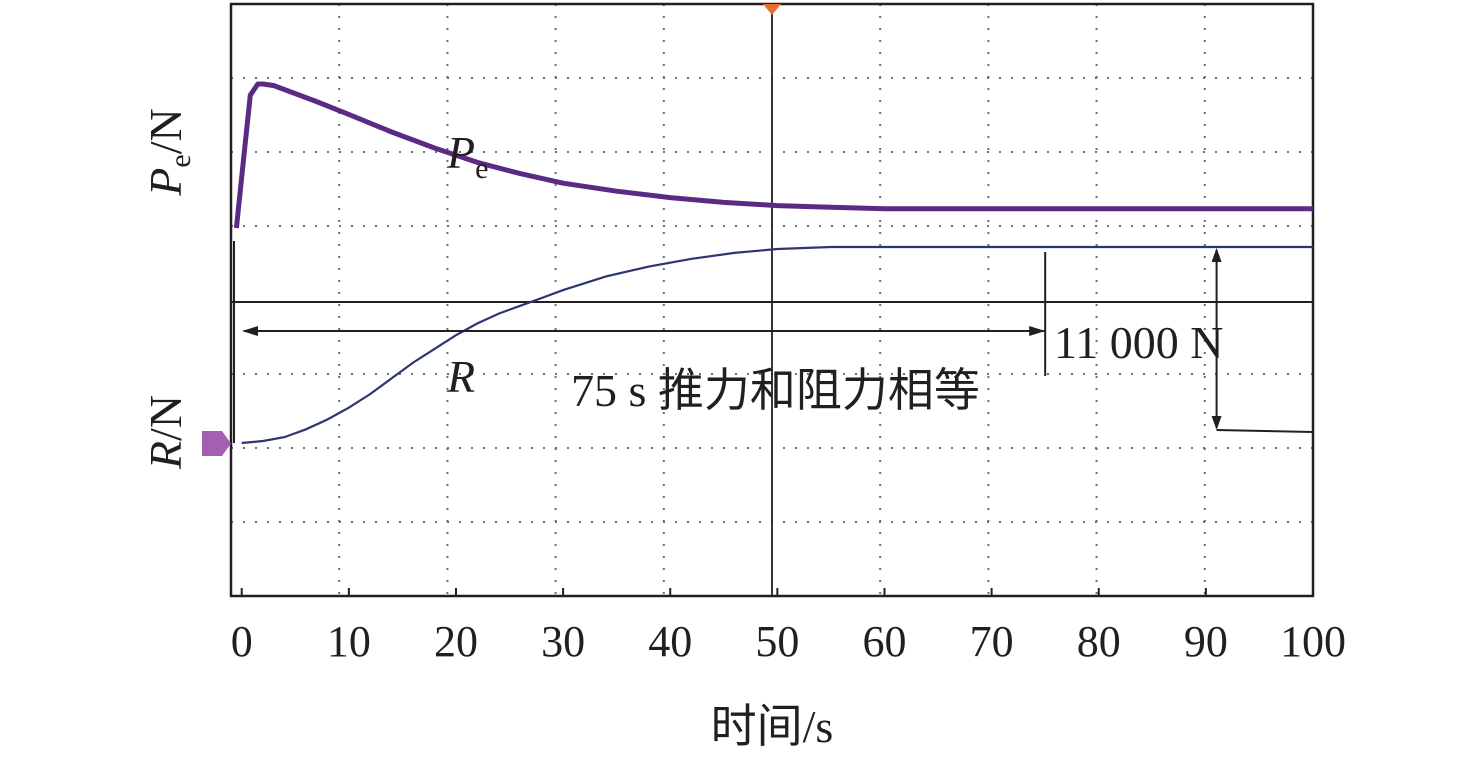 This screenshot has width=1476, height=764. Describe the element at coordinates (670, 641) in the screenshot. I see `x-tick-label: 40` at that location.